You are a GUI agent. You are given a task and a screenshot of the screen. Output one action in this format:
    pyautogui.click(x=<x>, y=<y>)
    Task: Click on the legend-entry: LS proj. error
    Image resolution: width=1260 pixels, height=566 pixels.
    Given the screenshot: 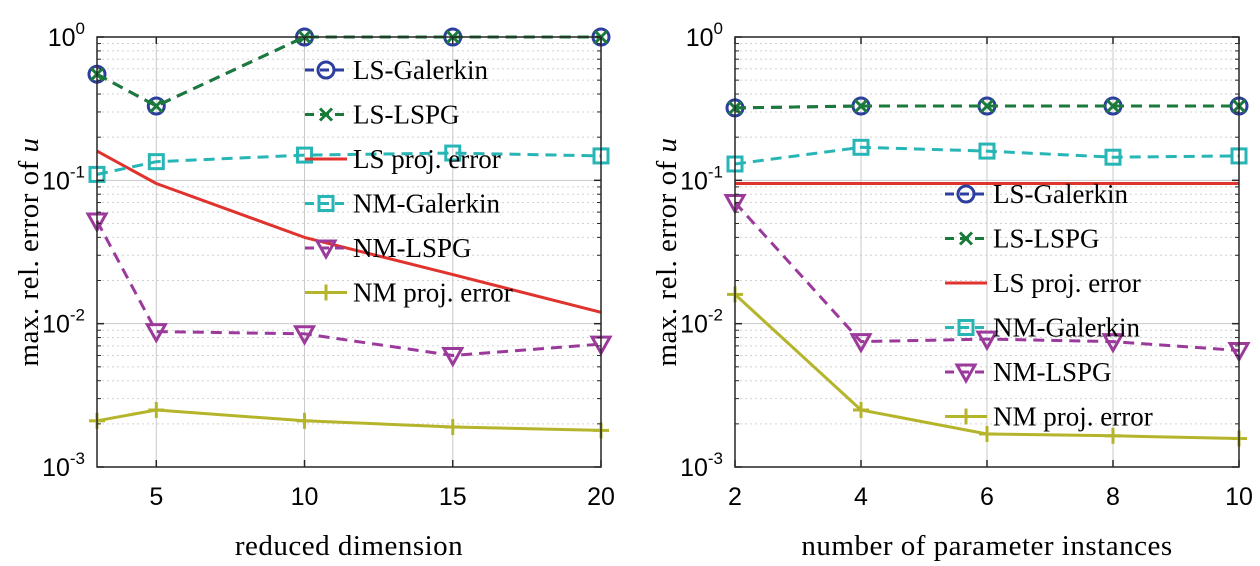 What is the action you would take?
    pyautogui.click(x=403, y=159)
    